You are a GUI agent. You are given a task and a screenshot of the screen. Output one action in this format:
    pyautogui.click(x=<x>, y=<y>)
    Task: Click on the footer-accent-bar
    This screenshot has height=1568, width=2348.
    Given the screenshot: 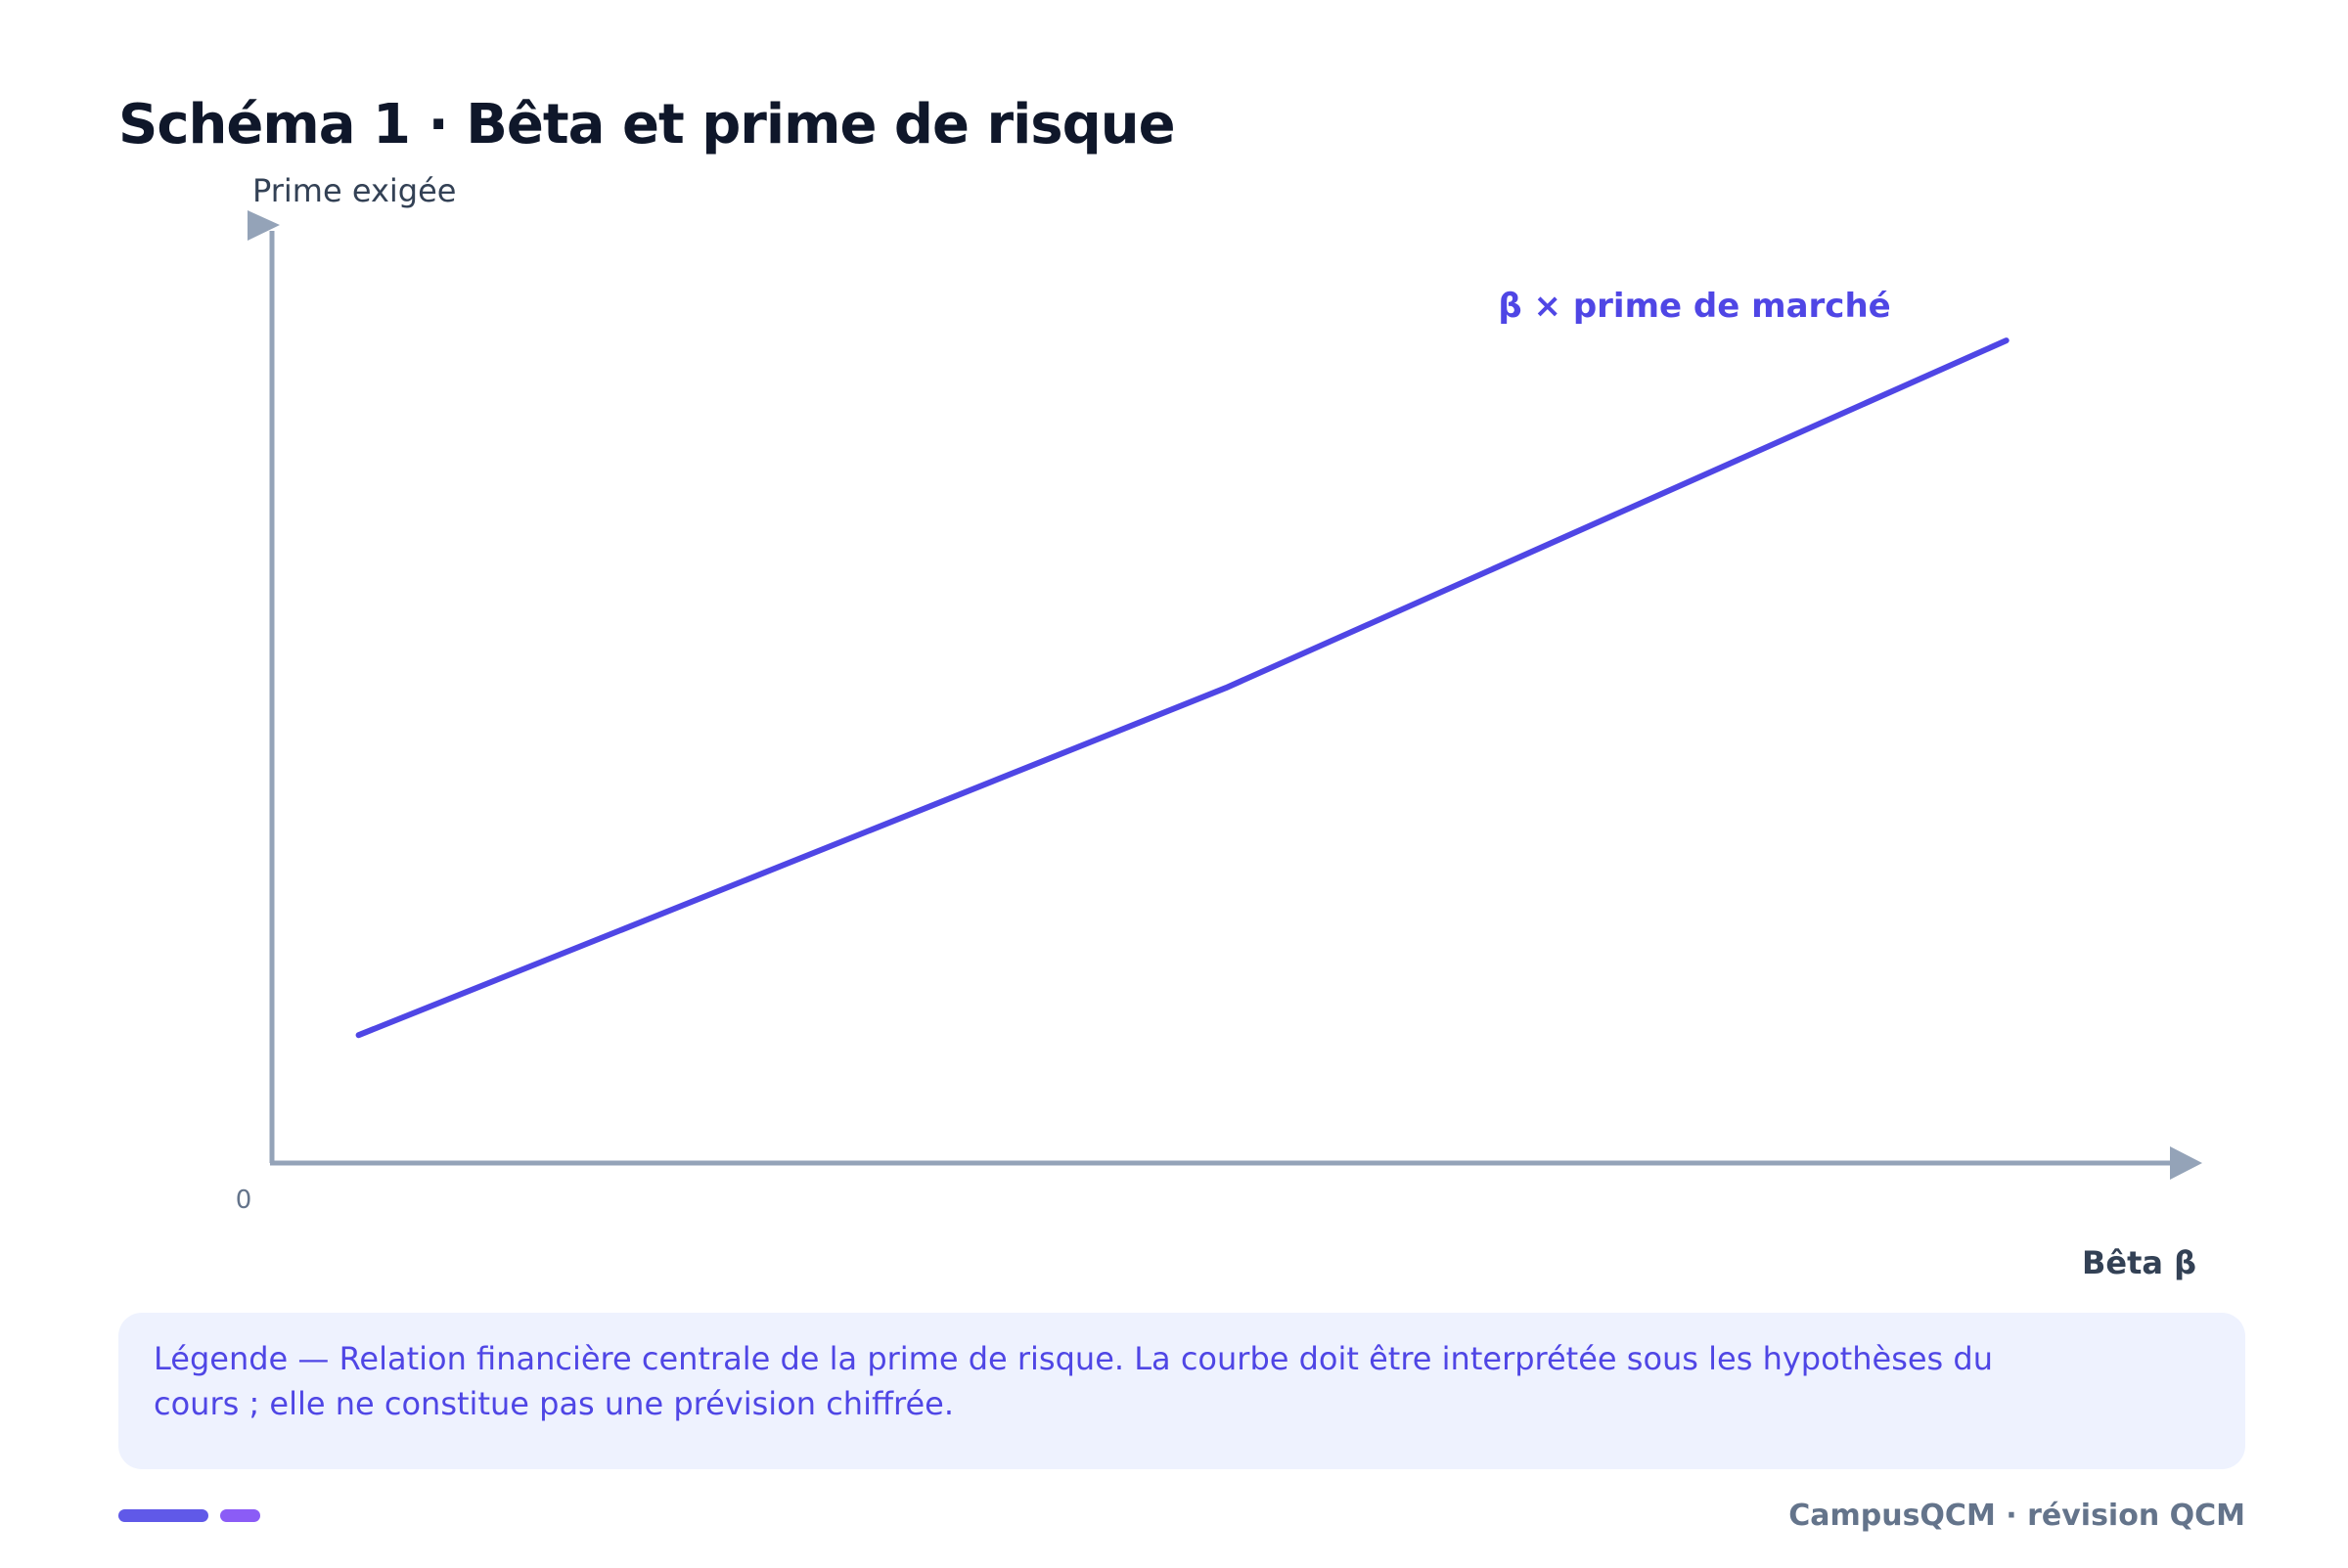 What is the action you would take?
    pyautogui.click(x=163, y=1515)
    